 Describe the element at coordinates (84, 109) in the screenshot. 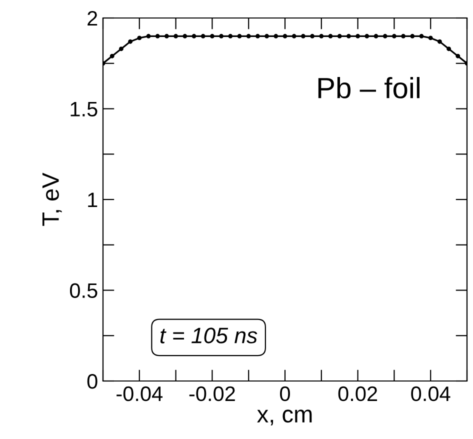

I see `y-tick-label: 1.5` at that location.